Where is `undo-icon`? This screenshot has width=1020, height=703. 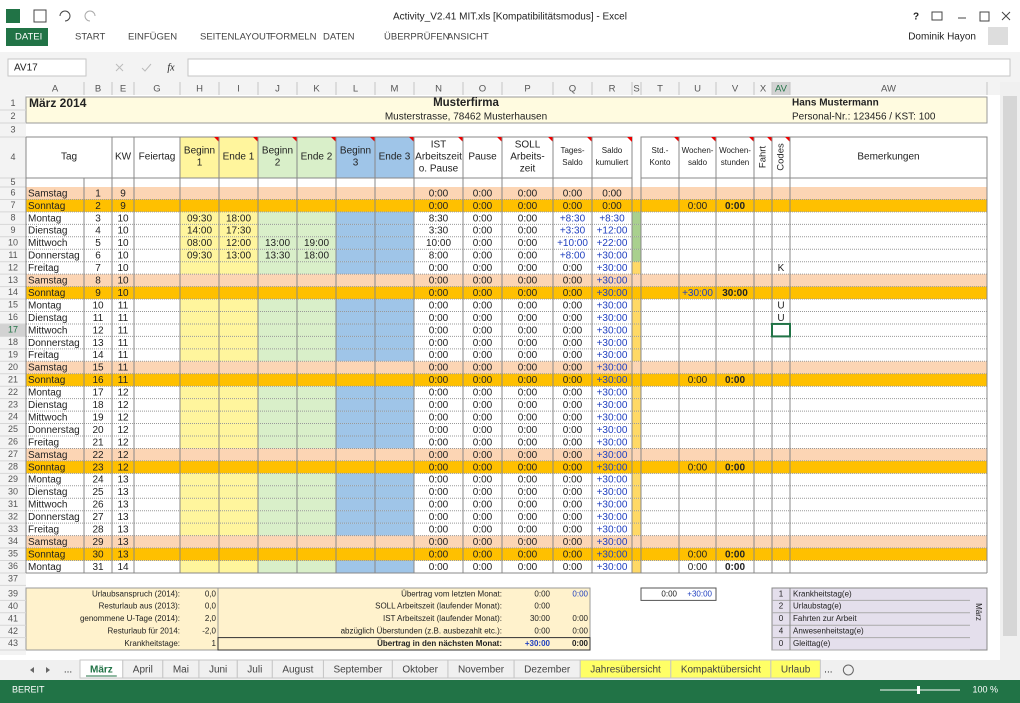 undo-icon is located at coordinates (65, 16).